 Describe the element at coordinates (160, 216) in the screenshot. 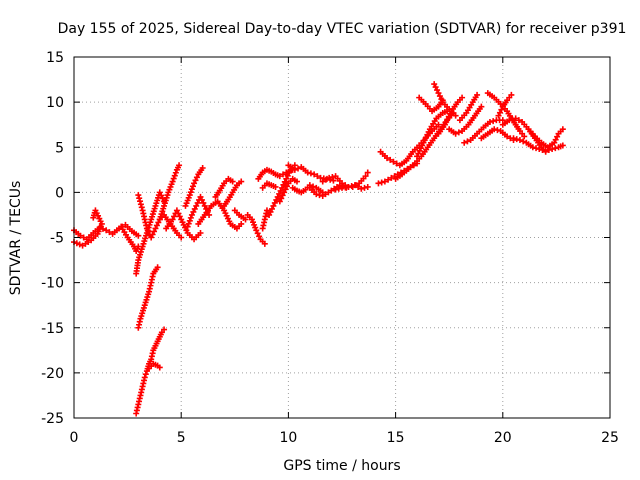

I see `series-arc-d` at that location.